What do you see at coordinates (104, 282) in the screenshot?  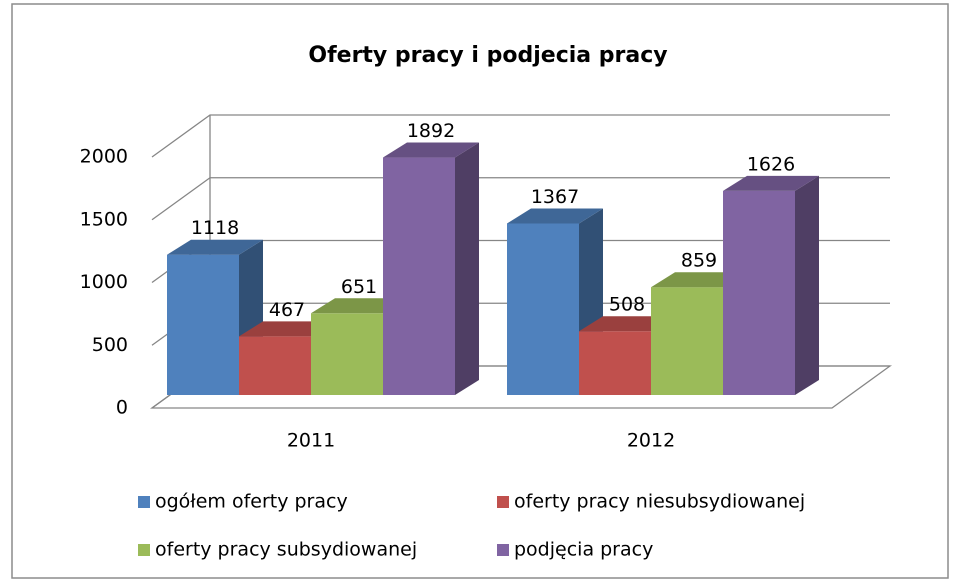 I see `y-tick-label: 1000` at bounding box center [104, 282].